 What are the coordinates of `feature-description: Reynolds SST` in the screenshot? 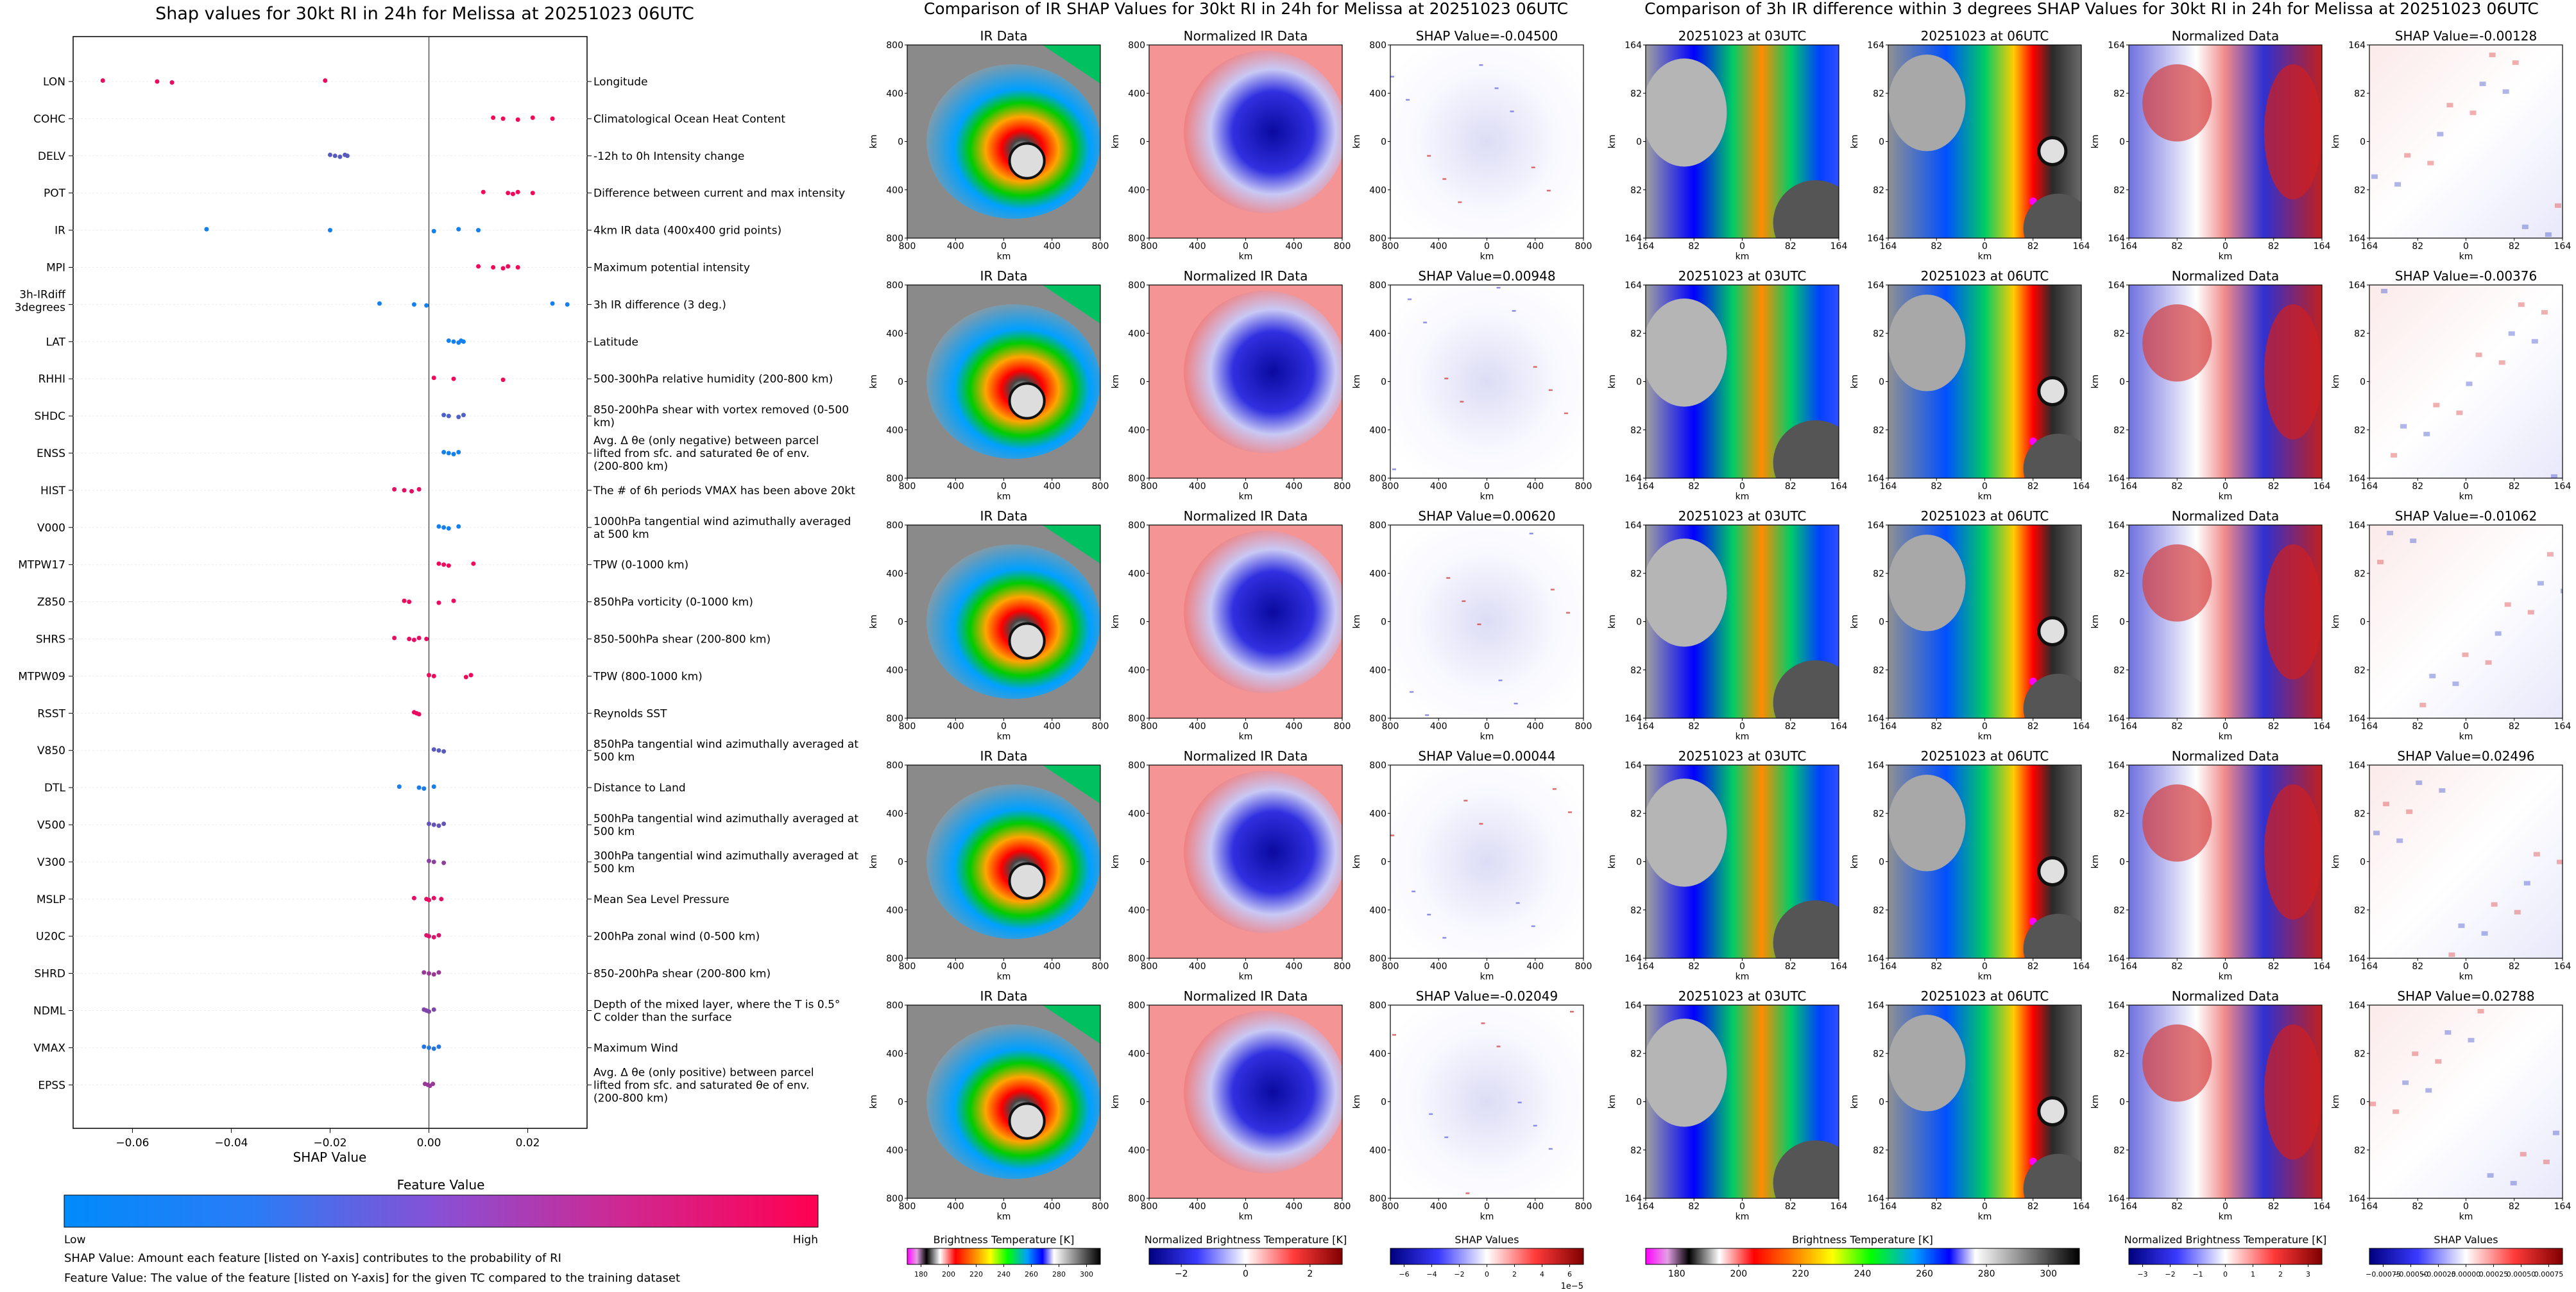 It's located at (630, 713).